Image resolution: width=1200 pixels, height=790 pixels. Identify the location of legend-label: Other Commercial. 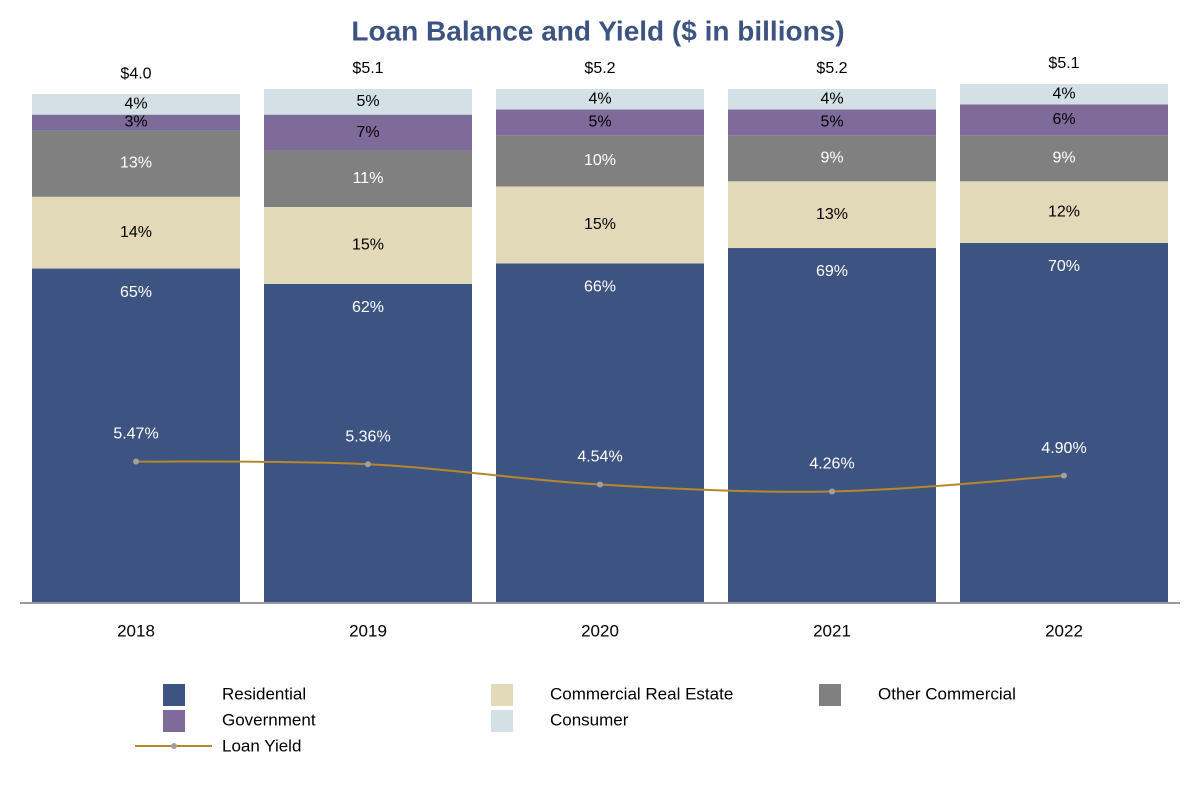
(947, 693).